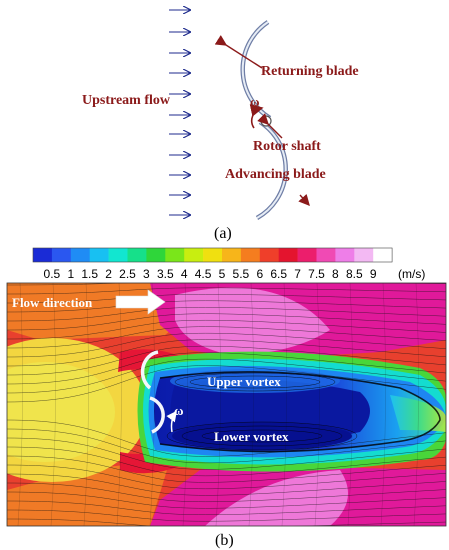 The height and width of the screenshot is (550, 449). Describe the element at coordinates (297, 274) in the screenshot. I see `colorbar-tick-label: 7` at that location.